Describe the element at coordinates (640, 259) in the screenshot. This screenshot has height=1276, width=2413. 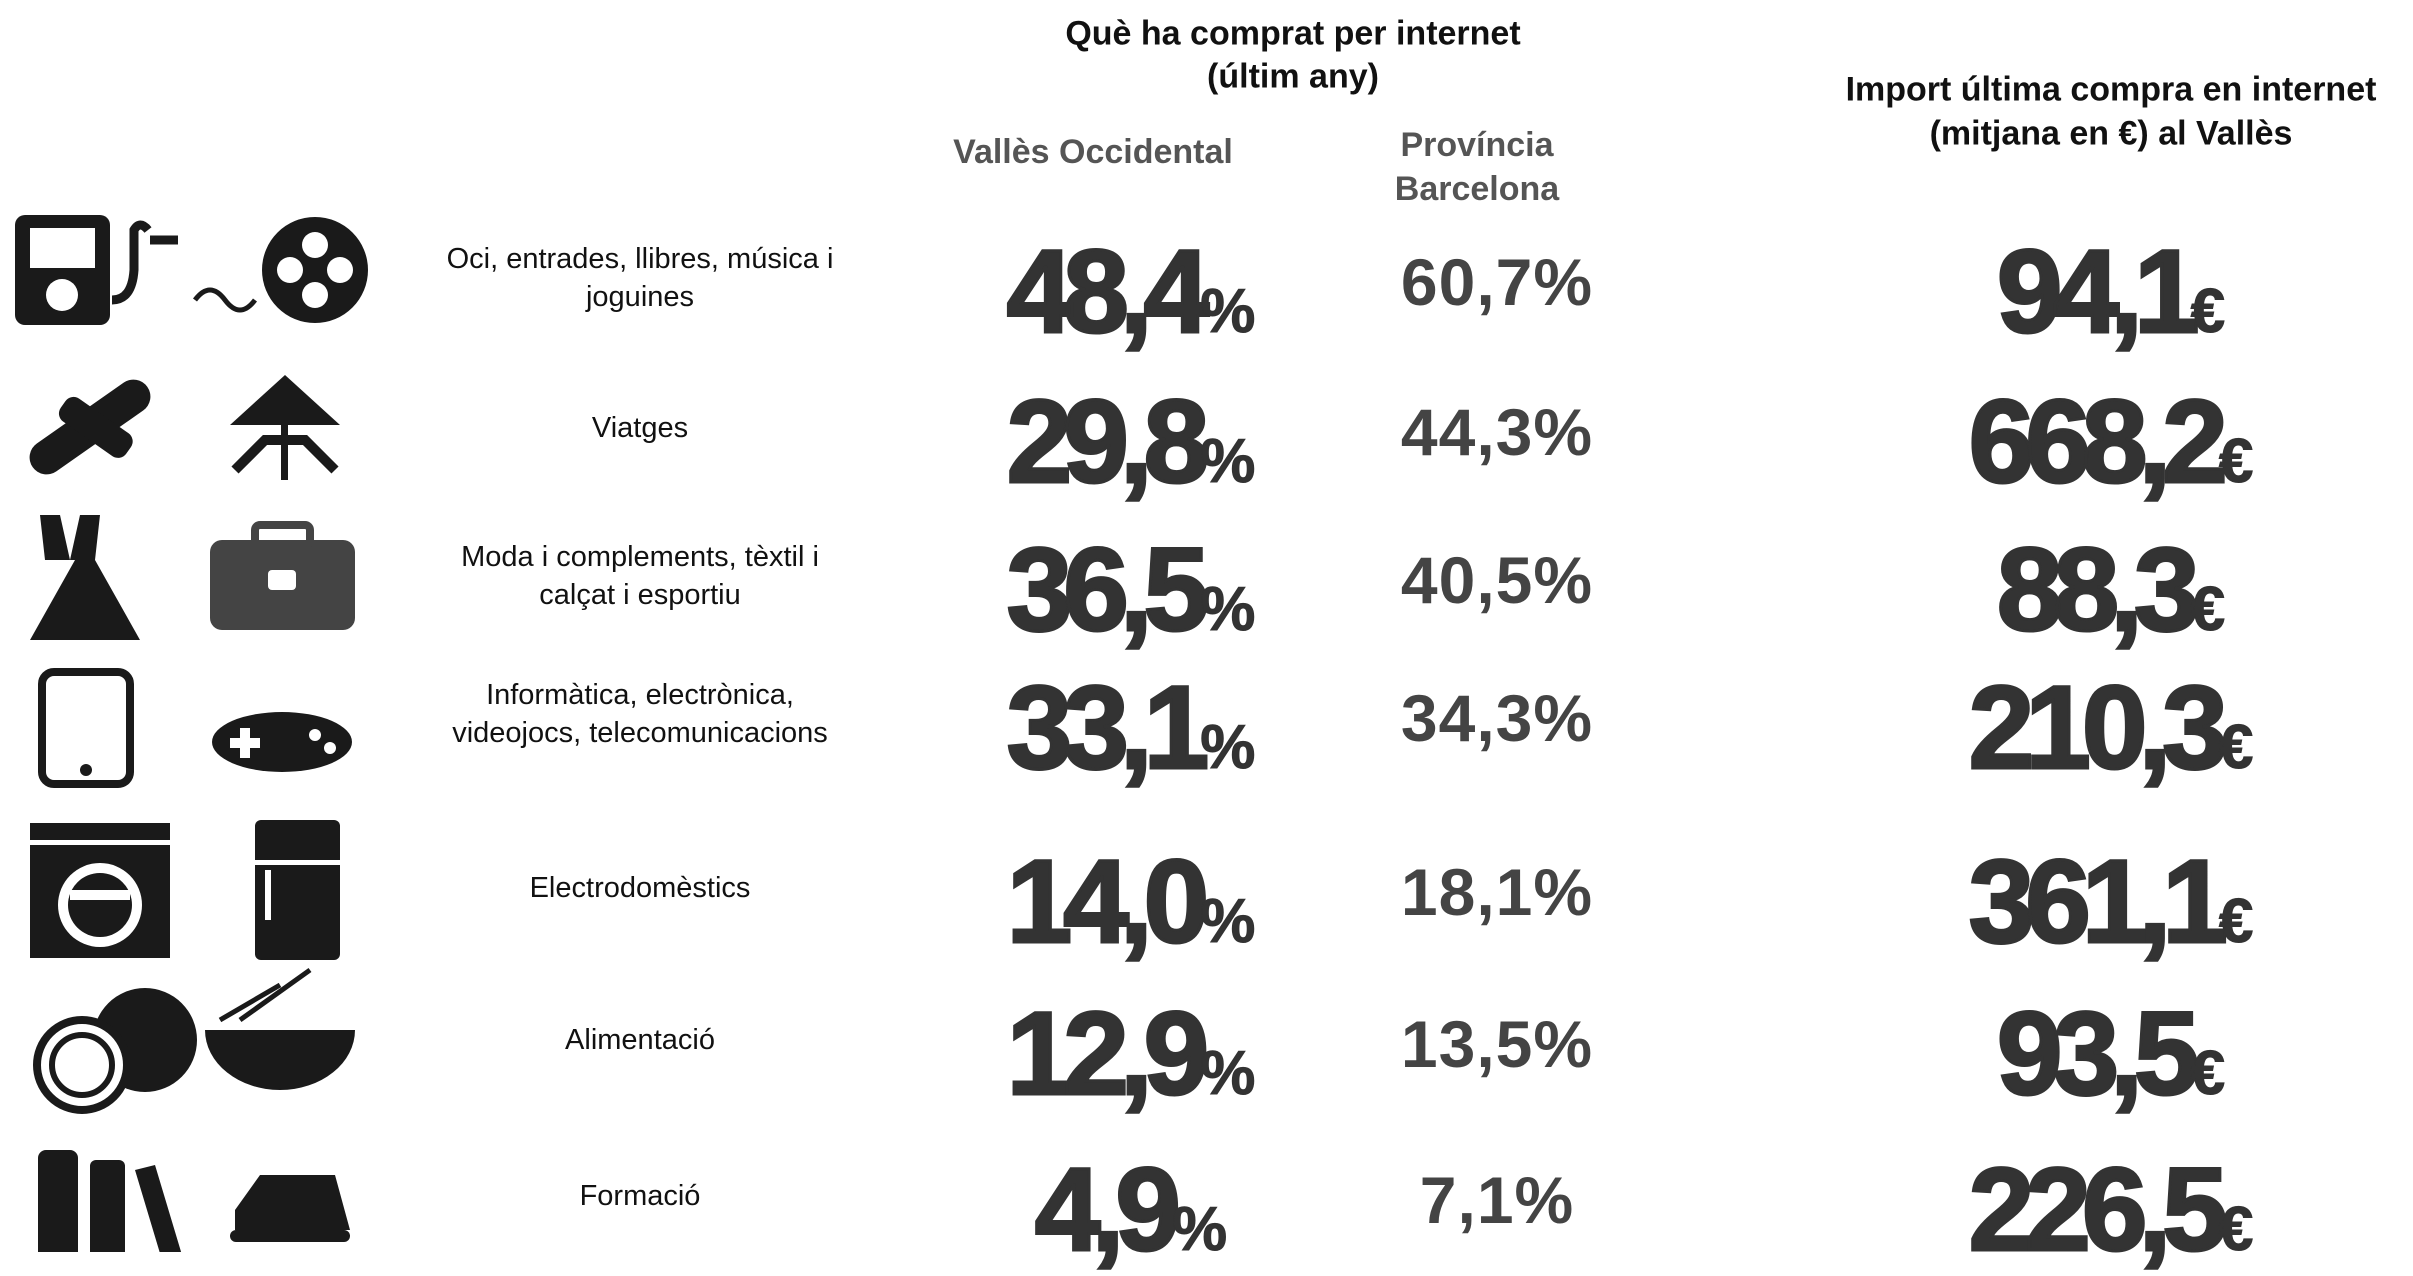
I see `label-line: Oci, entrades, llibres, música i` at that location.